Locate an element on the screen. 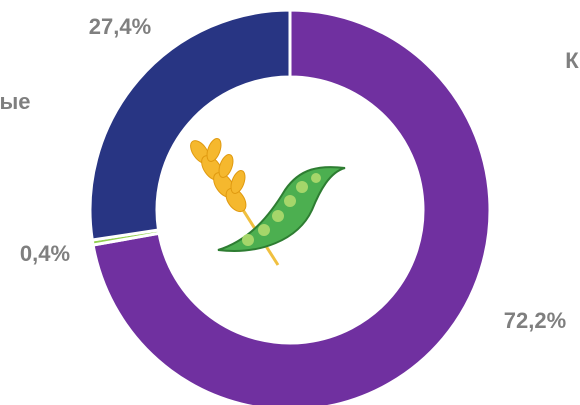 The width and height of the screenshot is (580, 405). legend-fragment: ые is located at coordinates (15, 101).